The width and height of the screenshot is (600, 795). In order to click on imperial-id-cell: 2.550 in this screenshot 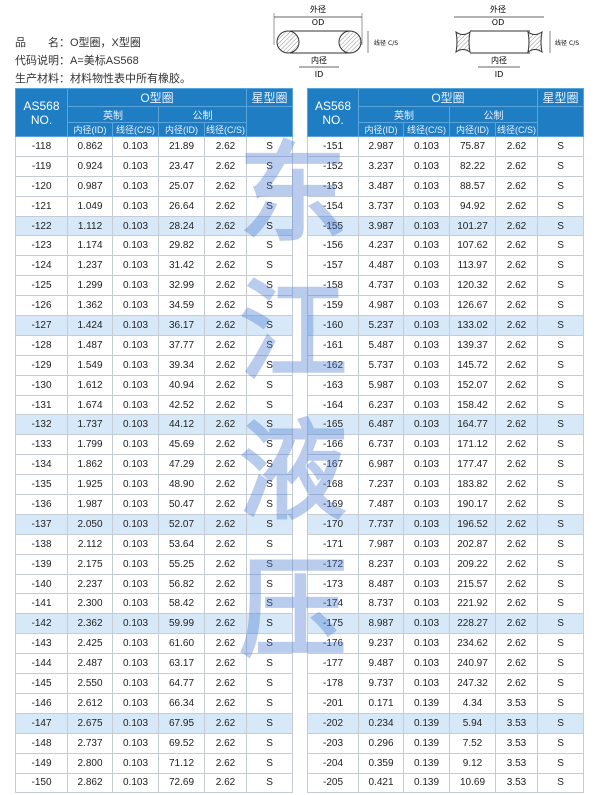, I will do `click(90, 683)`.